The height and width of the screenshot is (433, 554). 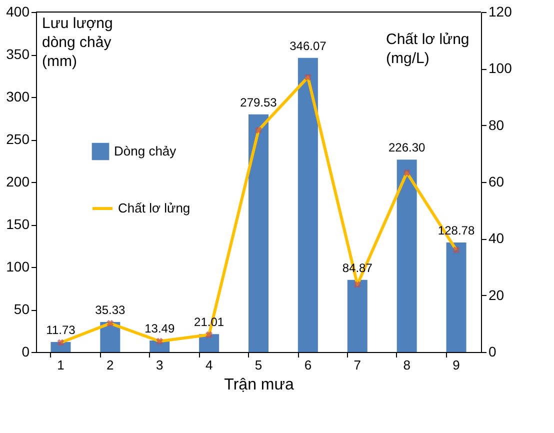 What do you see at coordinates (496, 182) in the screenshot?
I see `y2-tick-label: 60` at bounding box center [496, 182].